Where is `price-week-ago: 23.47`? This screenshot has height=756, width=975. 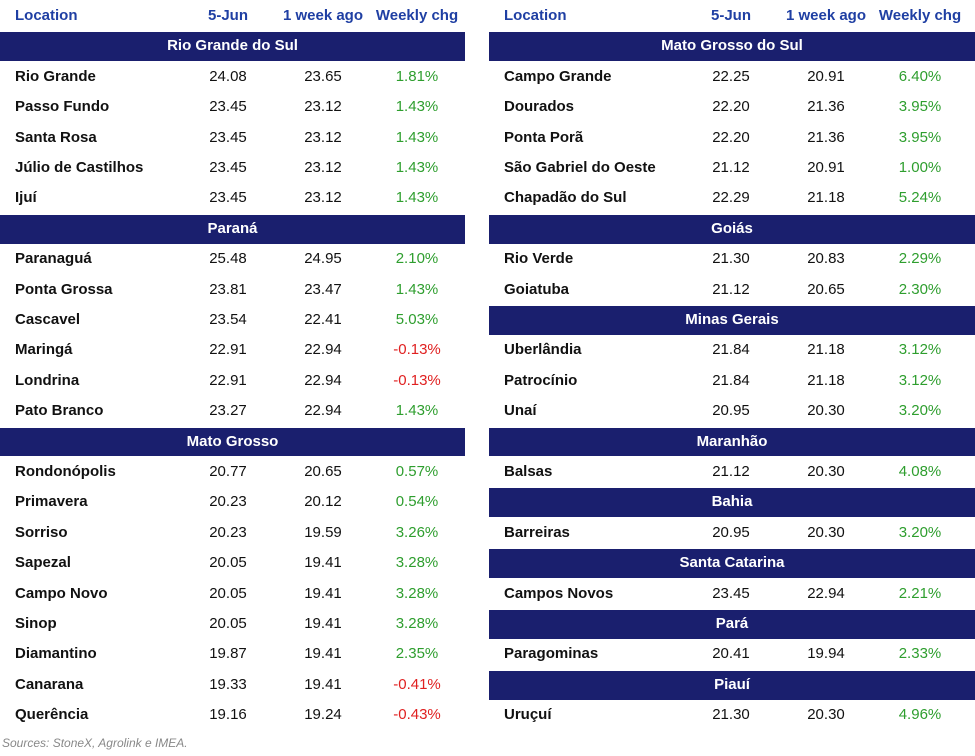
price-week-ago: 23.47 is located at coordinates (323, 289).